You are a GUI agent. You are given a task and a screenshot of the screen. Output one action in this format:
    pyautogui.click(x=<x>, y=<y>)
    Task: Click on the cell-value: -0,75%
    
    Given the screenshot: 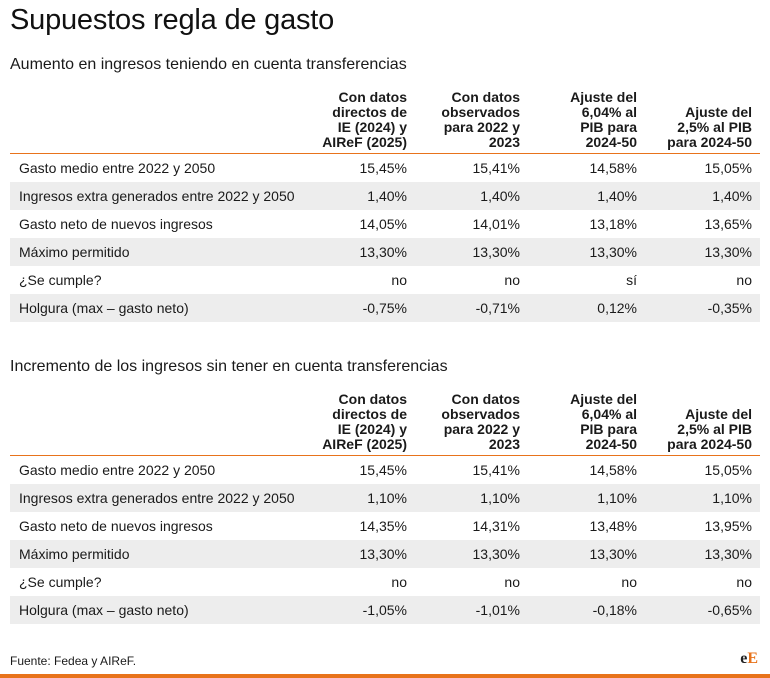 What is the action you would take?
    pyautogui.click(x=360, y=308)
    